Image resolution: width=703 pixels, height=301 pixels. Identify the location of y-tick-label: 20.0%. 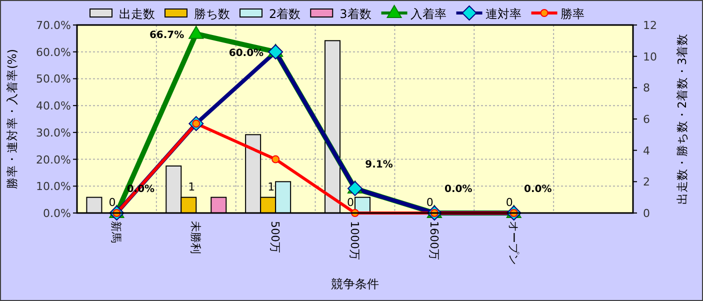
(53, 159).